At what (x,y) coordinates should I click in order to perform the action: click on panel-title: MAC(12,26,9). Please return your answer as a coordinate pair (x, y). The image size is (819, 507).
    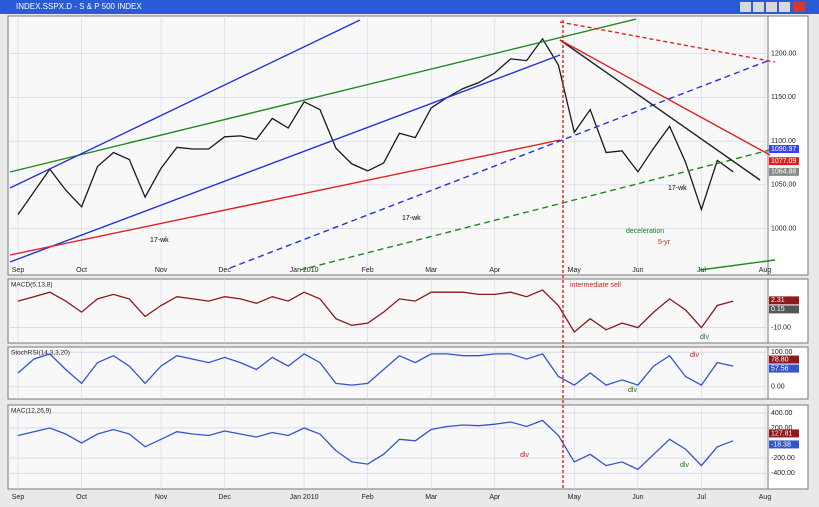
    Looking at the image, I should click on (31, 411).